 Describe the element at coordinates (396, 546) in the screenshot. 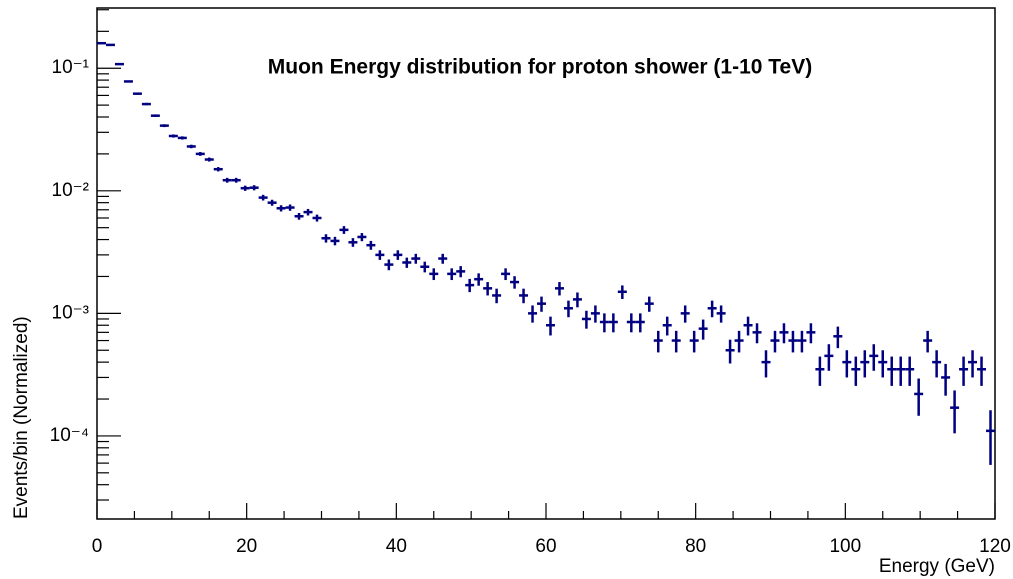

I see `x-tick-label: 40` at that location.